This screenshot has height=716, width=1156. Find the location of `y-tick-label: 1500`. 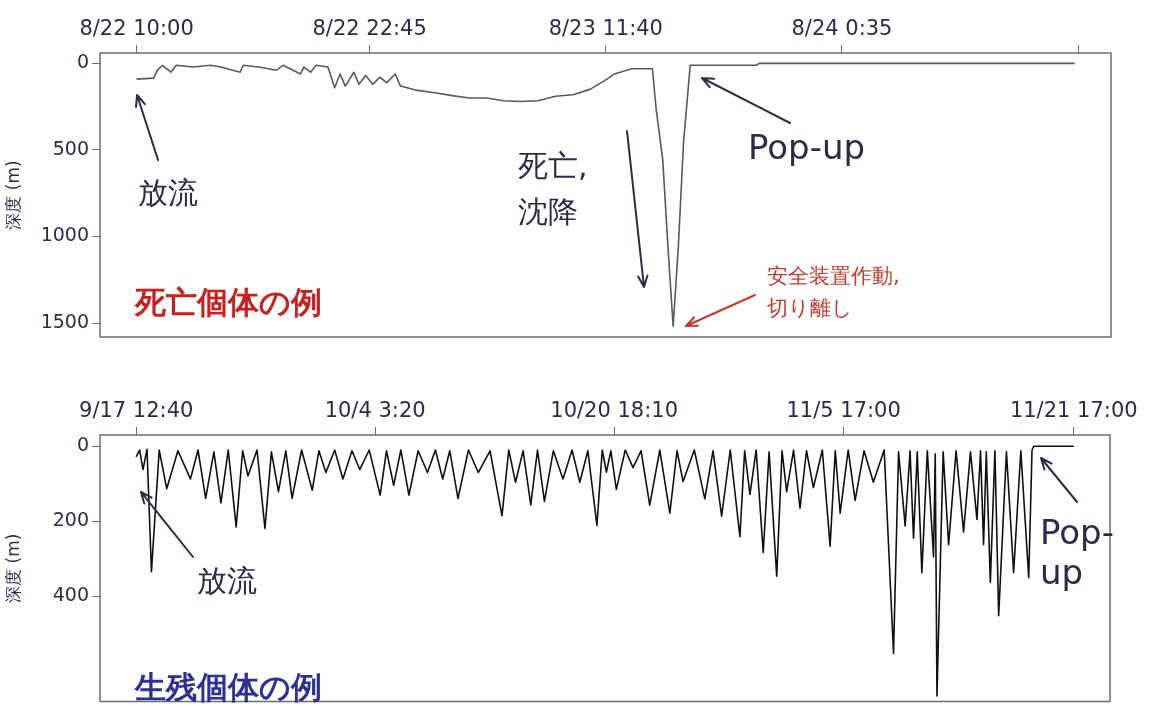

y-tick-label: 1500 is located at coordinates (64, 321).